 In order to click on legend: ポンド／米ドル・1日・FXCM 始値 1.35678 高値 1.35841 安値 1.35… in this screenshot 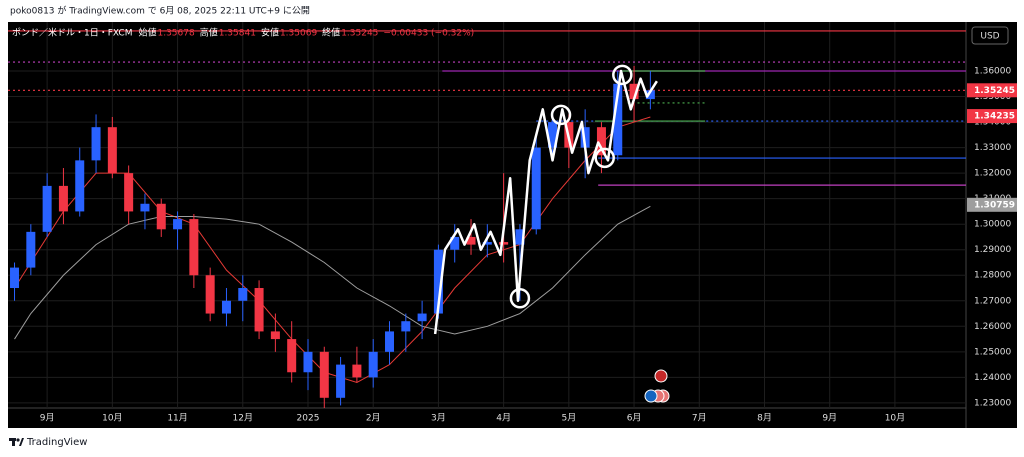, I will do `click(243, 33)`.